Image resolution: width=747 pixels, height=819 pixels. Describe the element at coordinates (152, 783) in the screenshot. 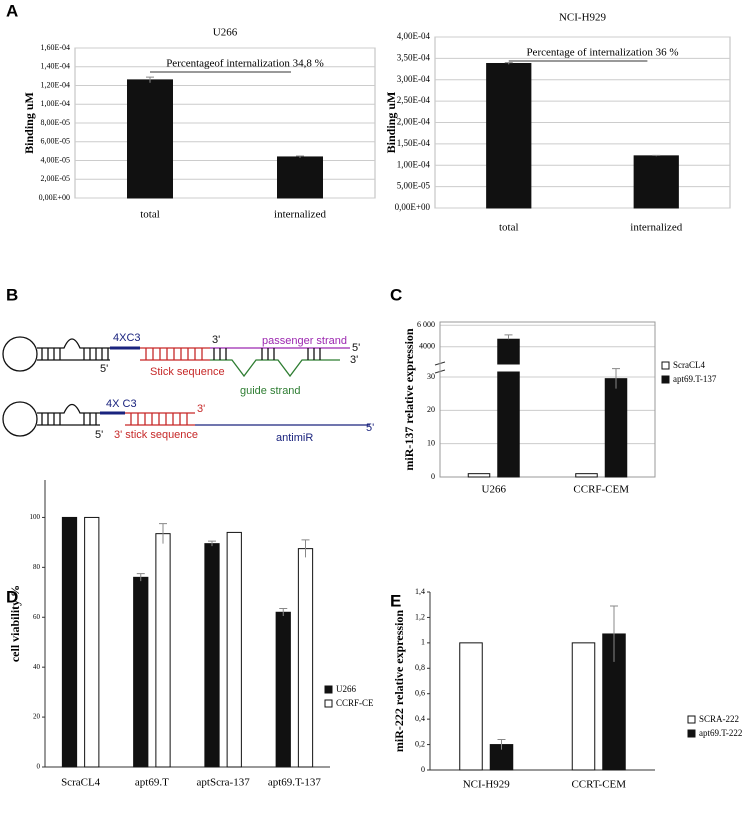

I see `x-tick-label: apt69.T` at that location.